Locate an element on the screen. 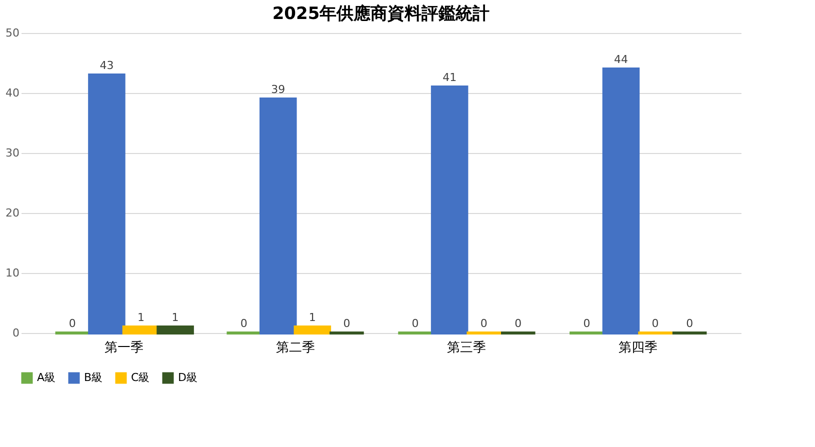 The width and height of the screenshot is (815, 447). data-label: 39 is located at coordinates (278, 89).